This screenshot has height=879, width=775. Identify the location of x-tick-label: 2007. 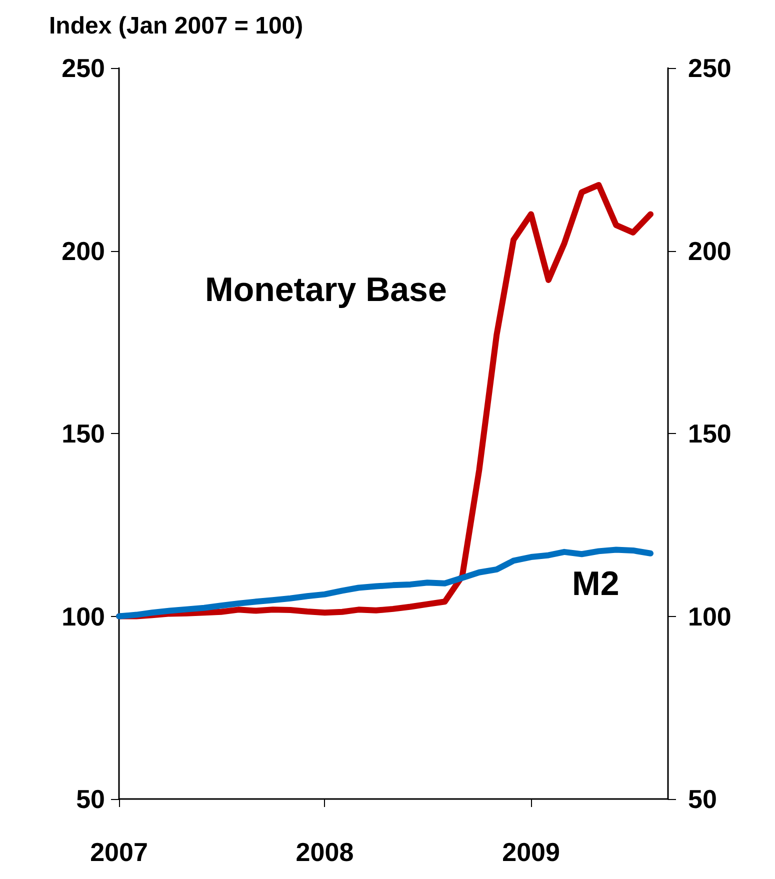
(119, 852).